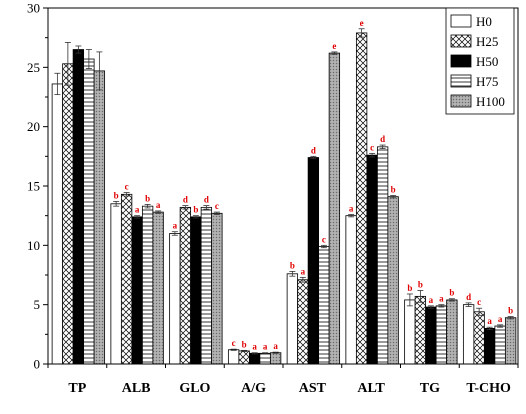  I want to click on y-tick-label: 25, so click(33, 67).